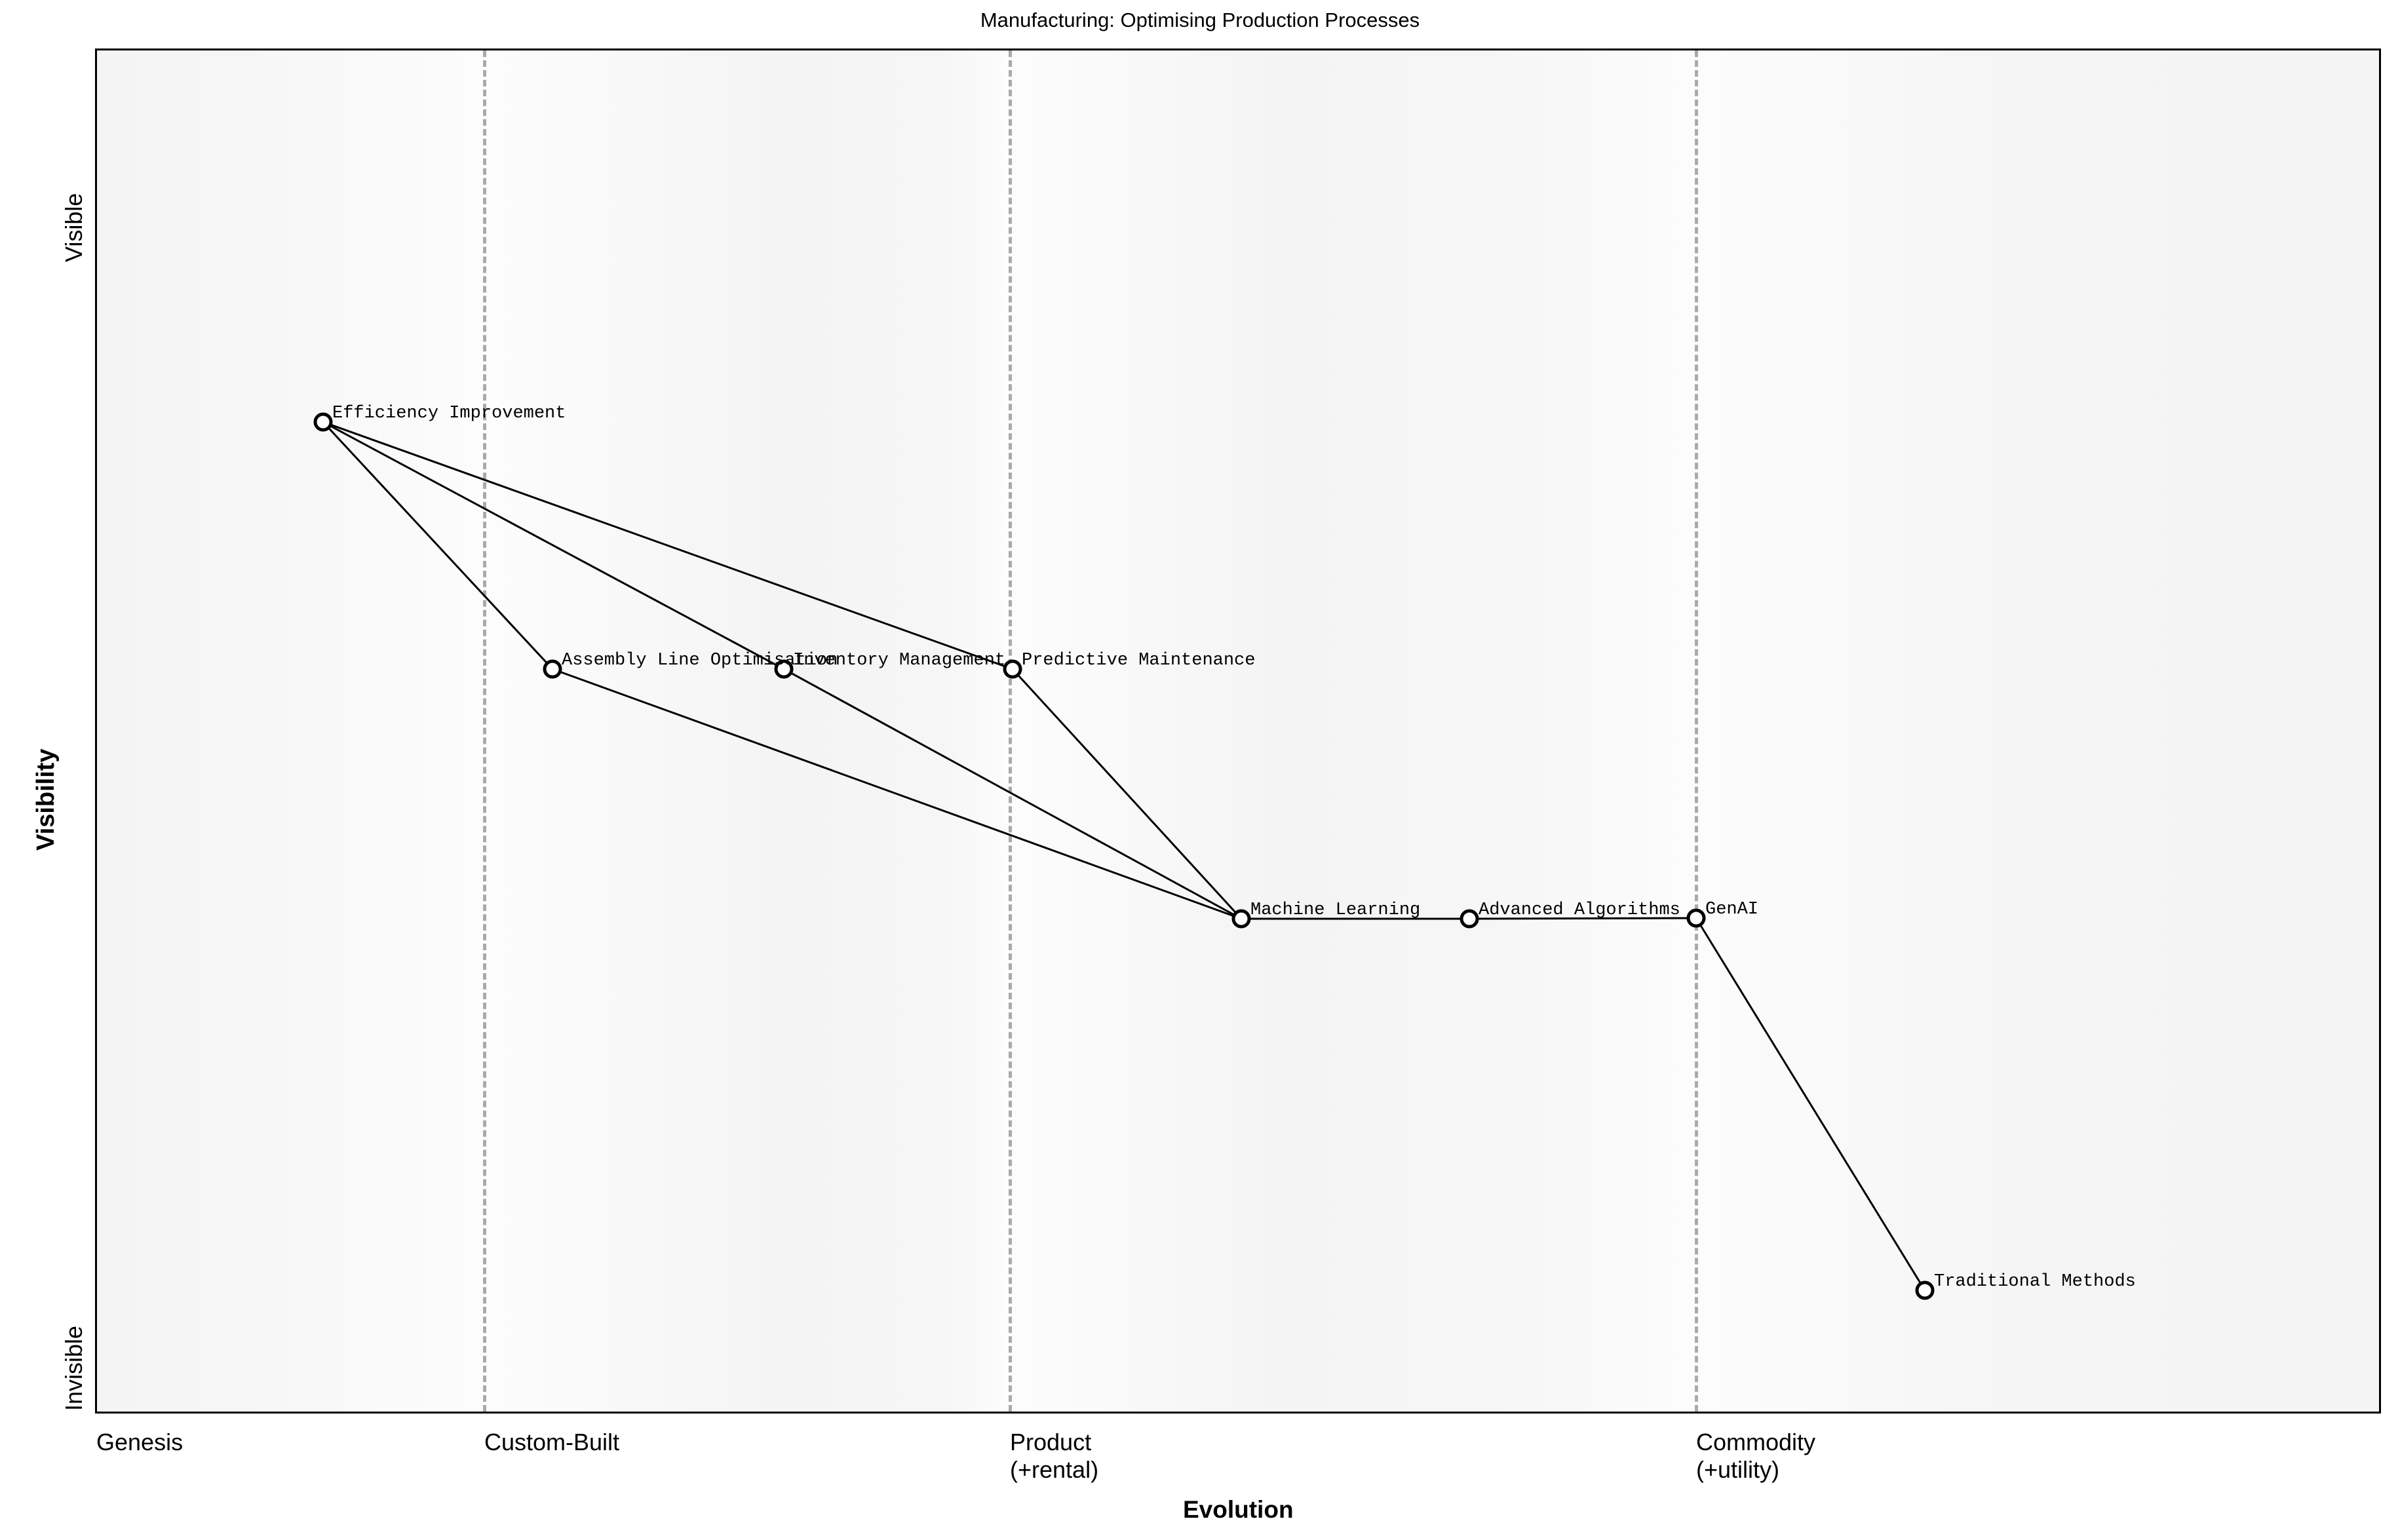 Image resolution: width=2400 pixels, height=1540 pixels. What do you see at coordinates (1054, 1470) in the screenshot?
I see `x-tick-product-line2: (+rental)` at bounding box center [1054, 1470].